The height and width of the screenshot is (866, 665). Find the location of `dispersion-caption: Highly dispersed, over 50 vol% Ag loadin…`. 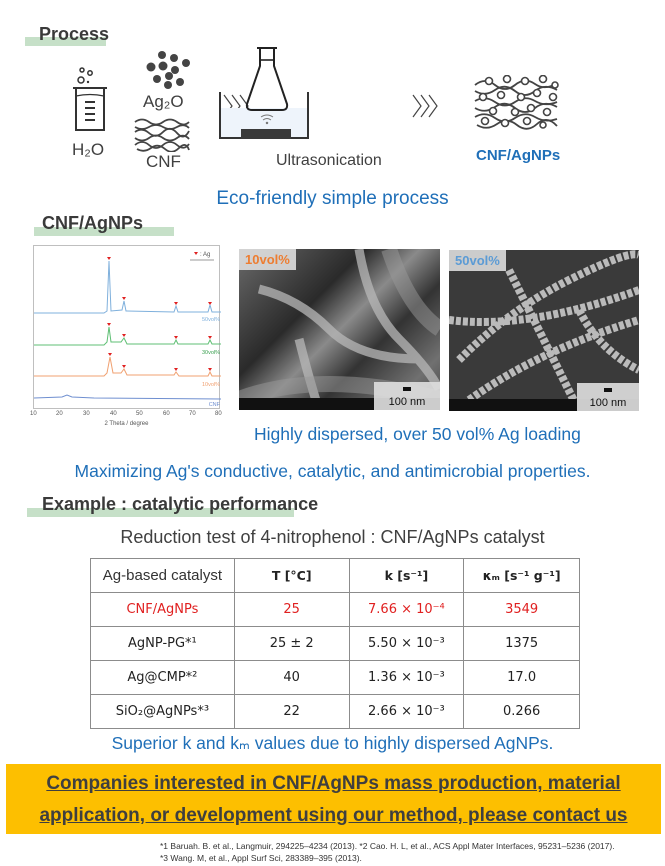

dispersion-caption: Highly dispersed, over 50 vol% Ag loadin… is located at coordinates (417, 434).